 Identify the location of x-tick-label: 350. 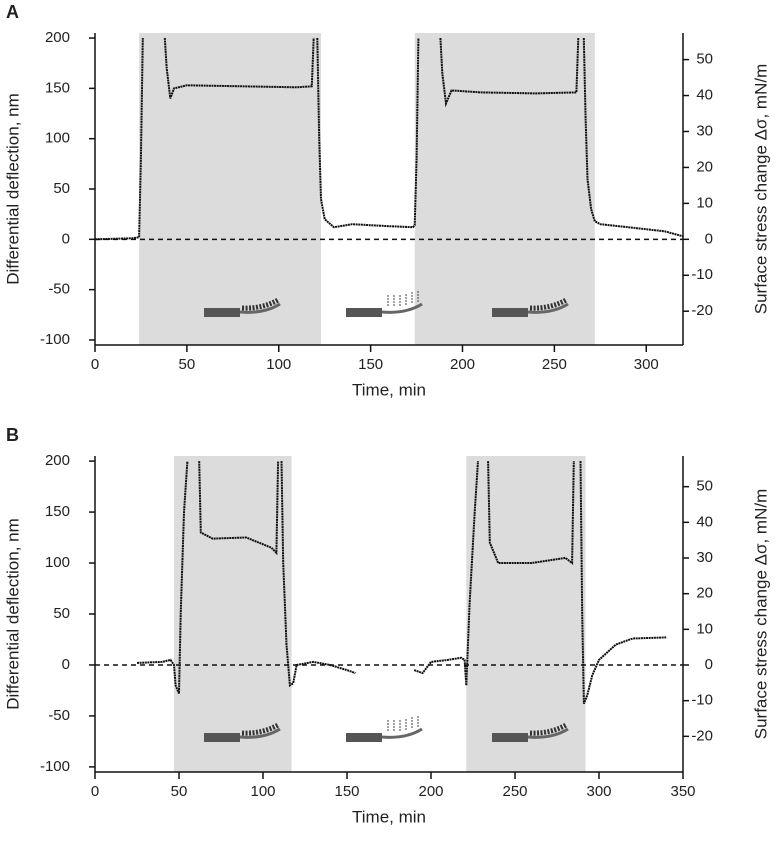
(682, 791).